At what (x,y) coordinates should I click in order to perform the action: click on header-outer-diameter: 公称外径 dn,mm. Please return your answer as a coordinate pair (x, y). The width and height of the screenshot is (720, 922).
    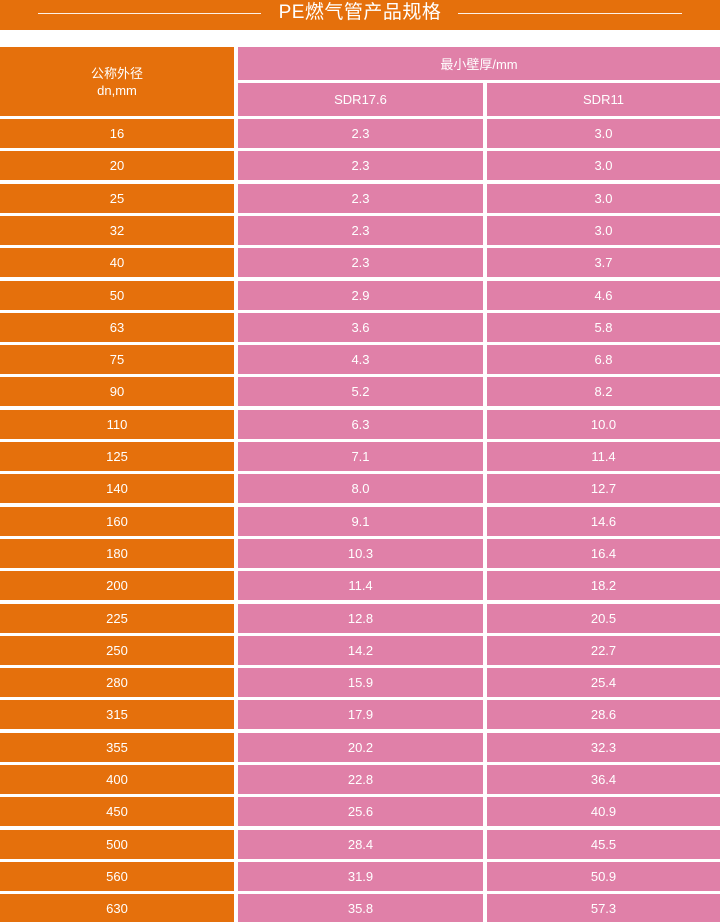
    Looking at the image, I should click on (117, 81).